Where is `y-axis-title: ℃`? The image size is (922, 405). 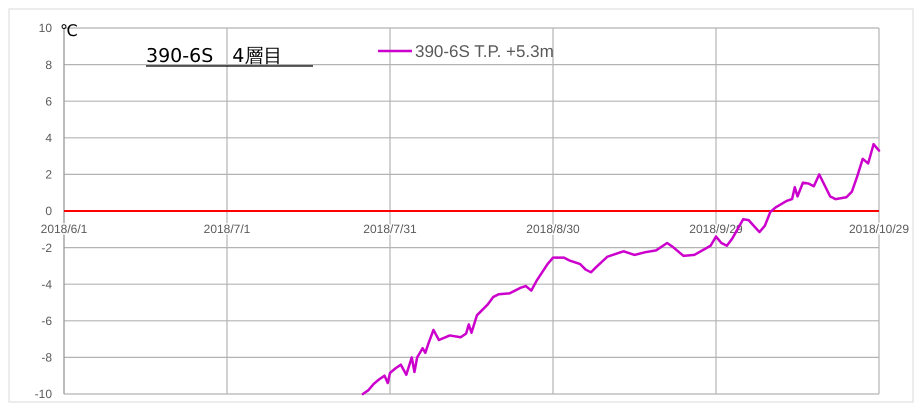
y-axis-title: ℃ is located at coordinates (69, 31).